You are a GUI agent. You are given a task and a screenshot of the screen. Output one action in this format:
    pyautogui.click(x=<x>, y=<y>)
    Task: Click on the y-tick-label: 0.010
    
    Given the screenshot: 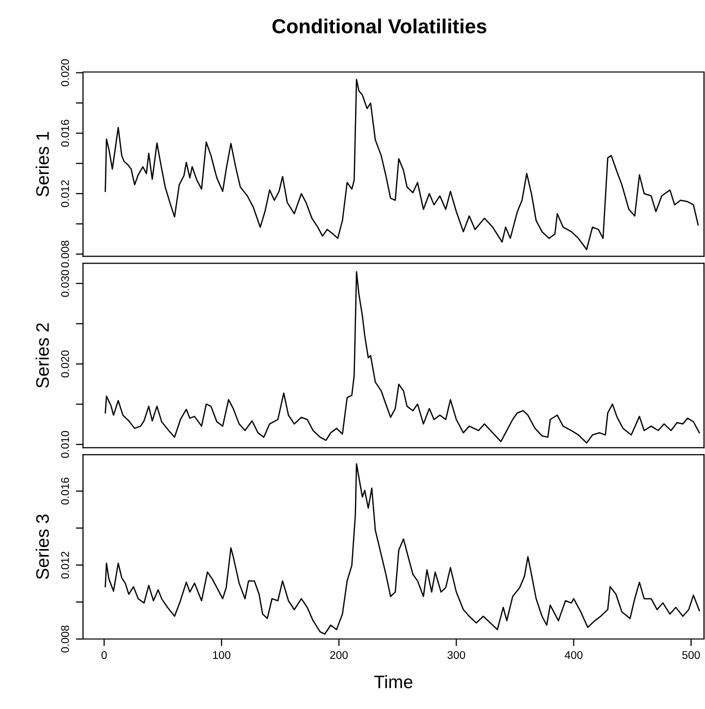 What is the action you would take?
    pyautogui.click(x=65, y=444)
    